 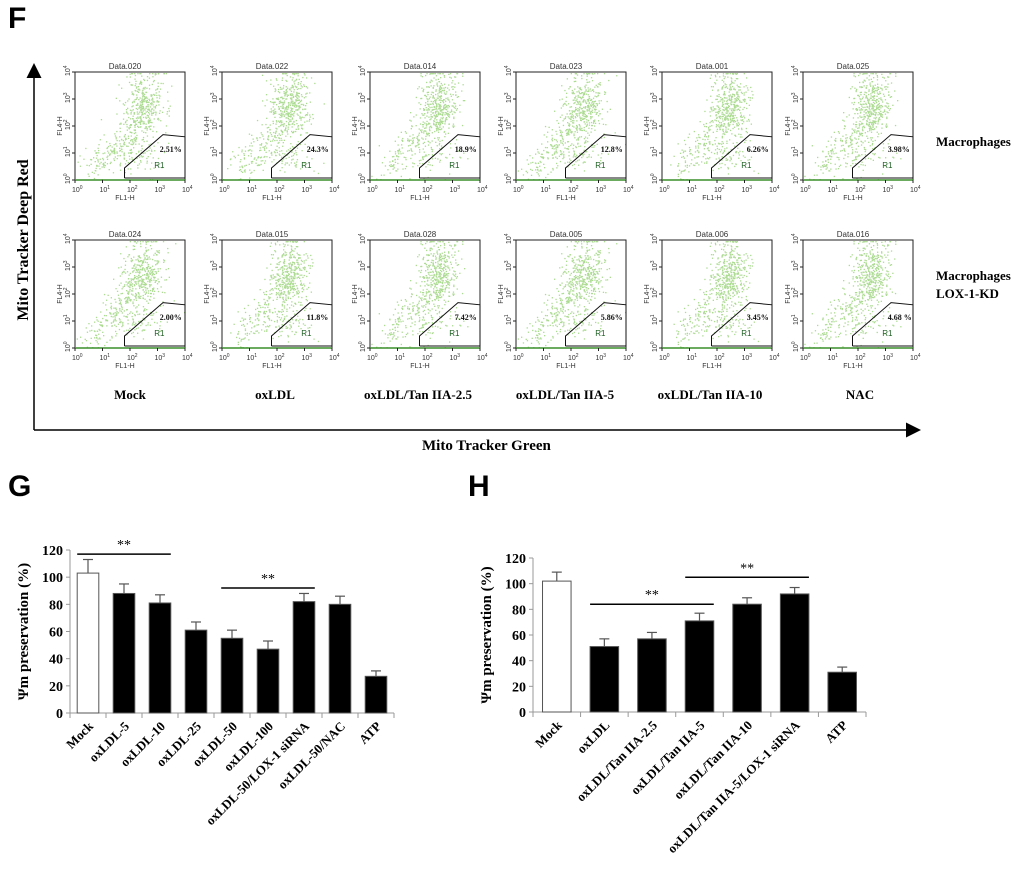 What do you see at coordinates (130, 394) in the screenshot?
I see `column-label: Mock` at bounding box center [130, 394].